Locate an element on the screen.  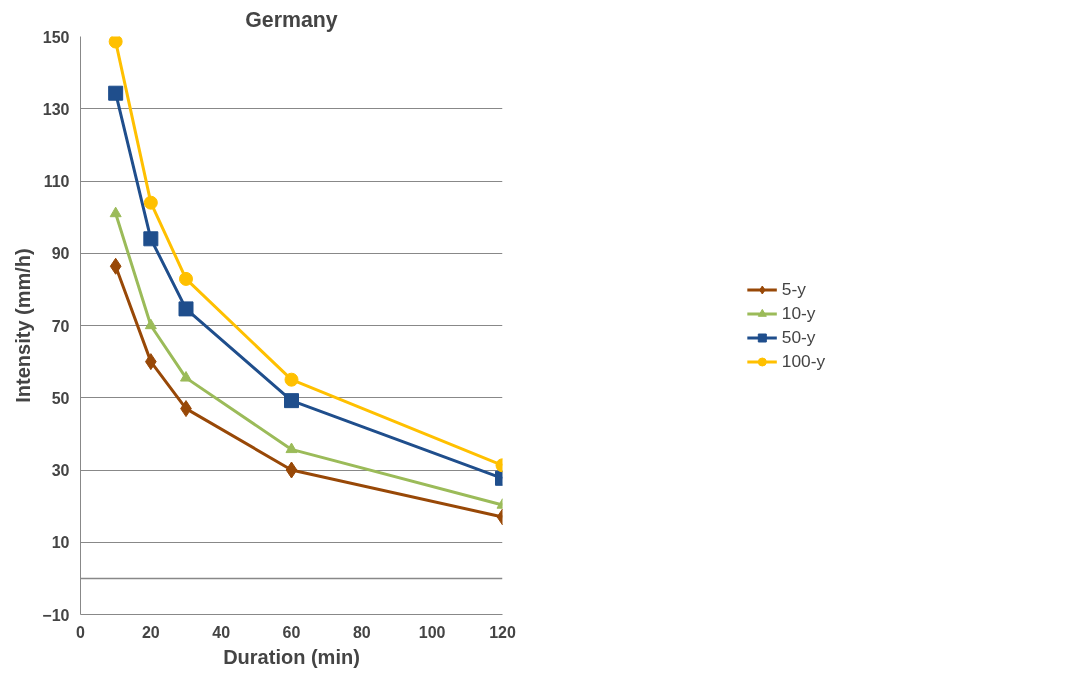
y-tick-label: 10 is located at coordinates (60, 543).